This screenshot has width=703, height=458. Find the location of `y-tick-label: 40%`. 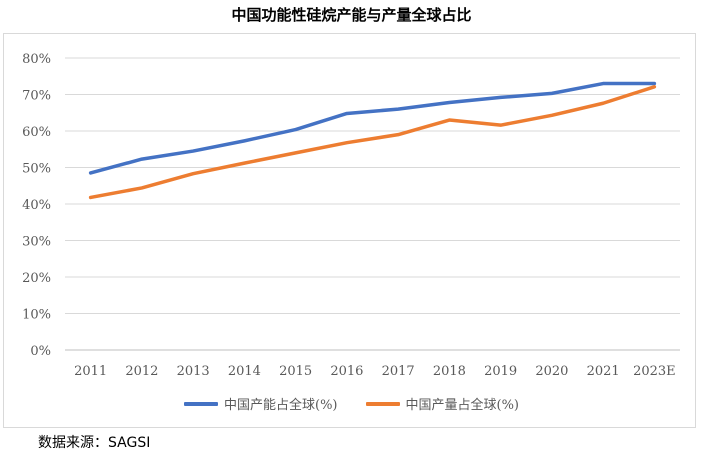

y-tick-label: 40% is located at coordinates (36, 205).